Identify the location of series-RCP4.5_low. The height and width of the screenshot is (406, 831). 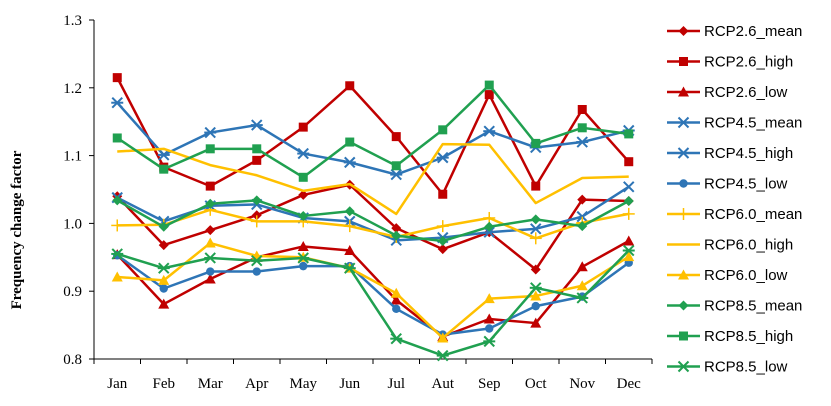
(373, 295).